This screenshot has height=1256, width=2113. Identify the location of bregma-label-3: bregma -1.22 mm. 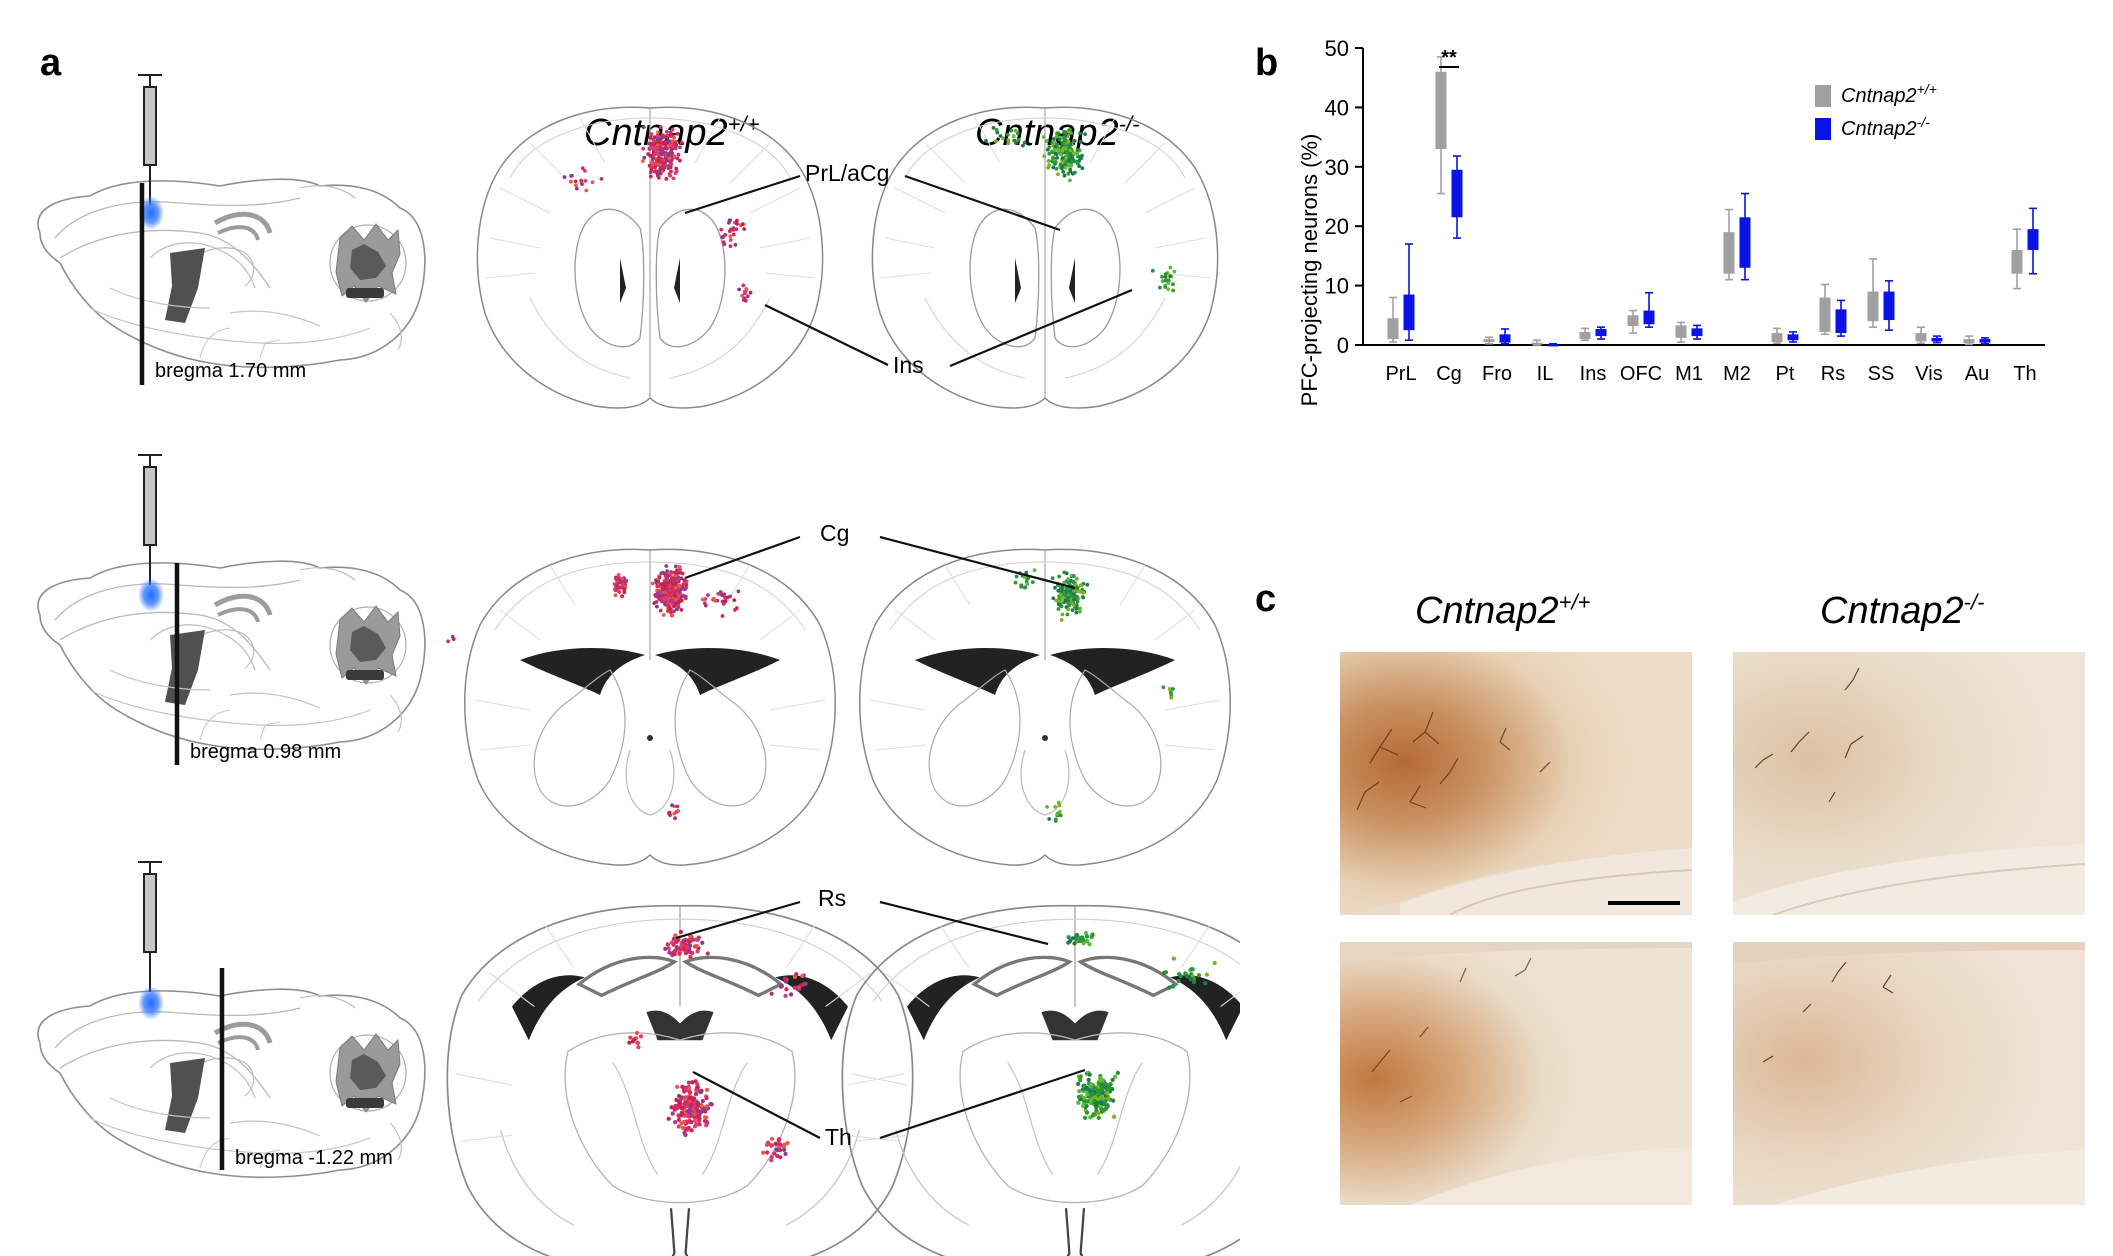
(314, 1158).